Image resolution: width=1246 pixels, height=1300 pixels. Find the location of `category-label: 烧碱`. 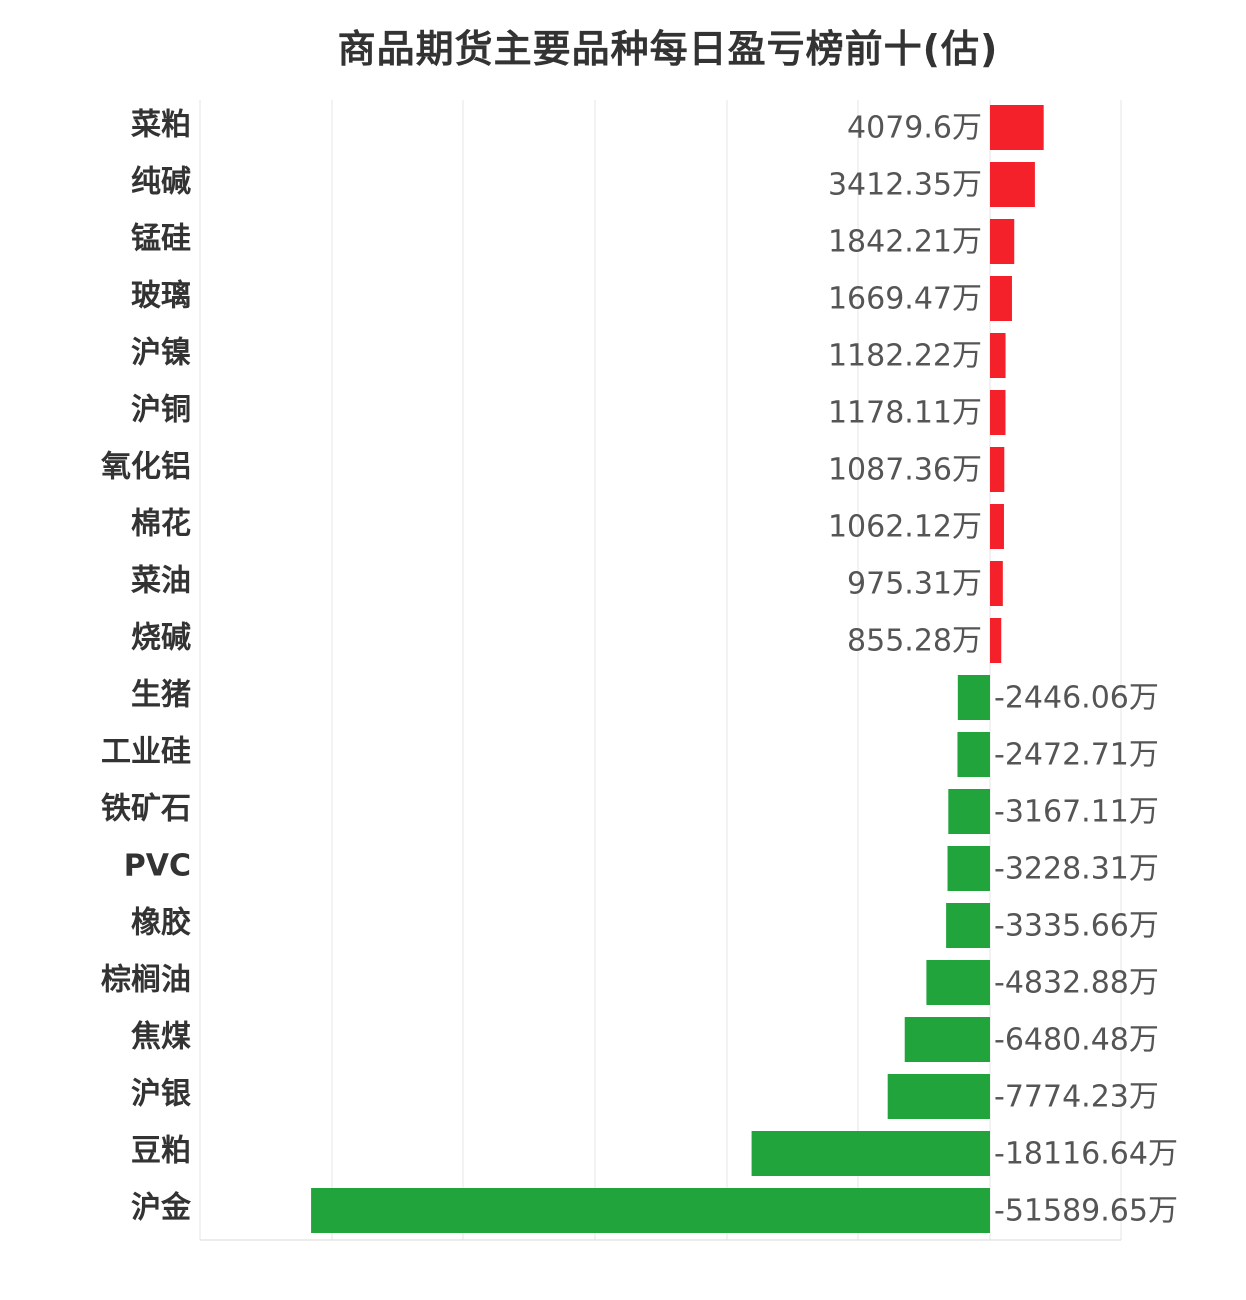

category-label: 烧碱 is located at coordinates (161, 638).